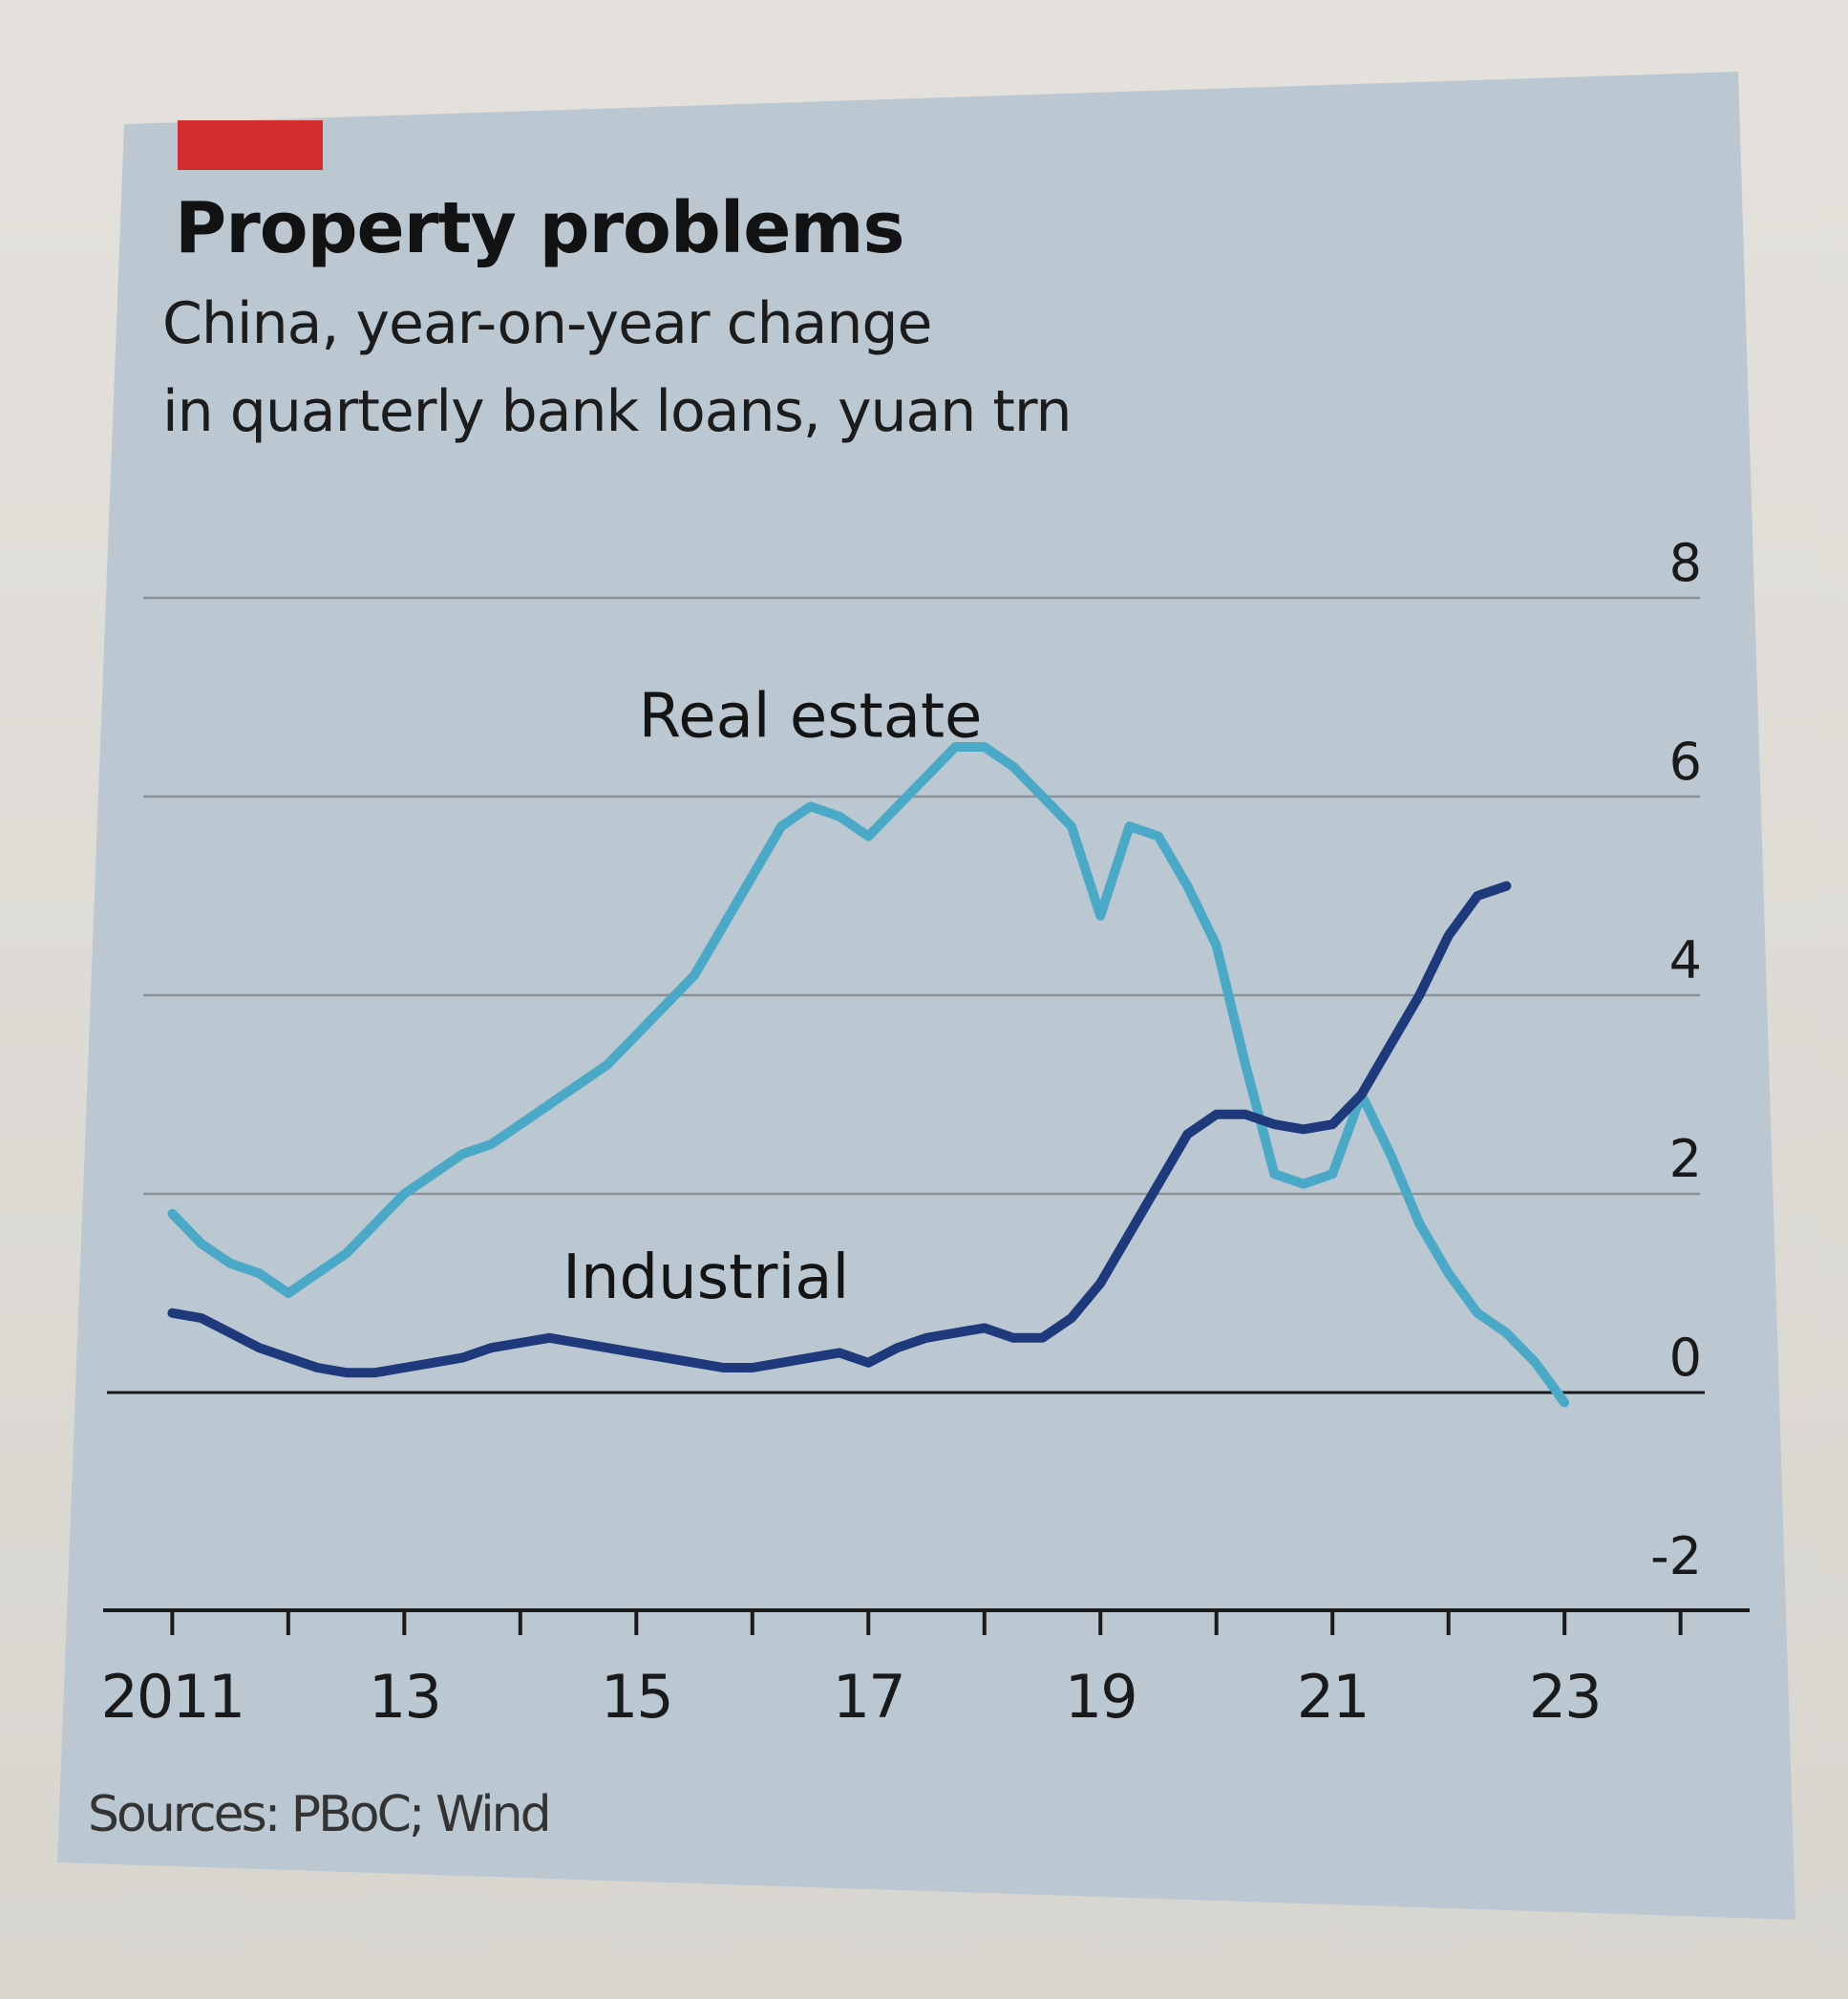 Image resolution: width=1848 pixels, height=1999 pixels. Describe the element at coordinates (925, 1670) in the screenshot. I see `x-axis: 2011 13 15 17 19 21 23` at that location.